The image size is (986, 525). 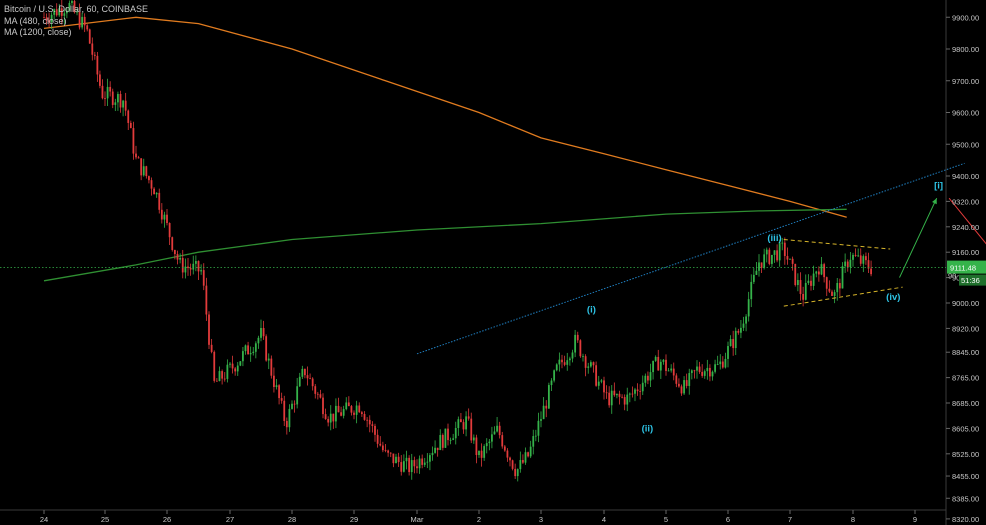 I want to click on x-tick-label: 24, so click(x=44, y=519).